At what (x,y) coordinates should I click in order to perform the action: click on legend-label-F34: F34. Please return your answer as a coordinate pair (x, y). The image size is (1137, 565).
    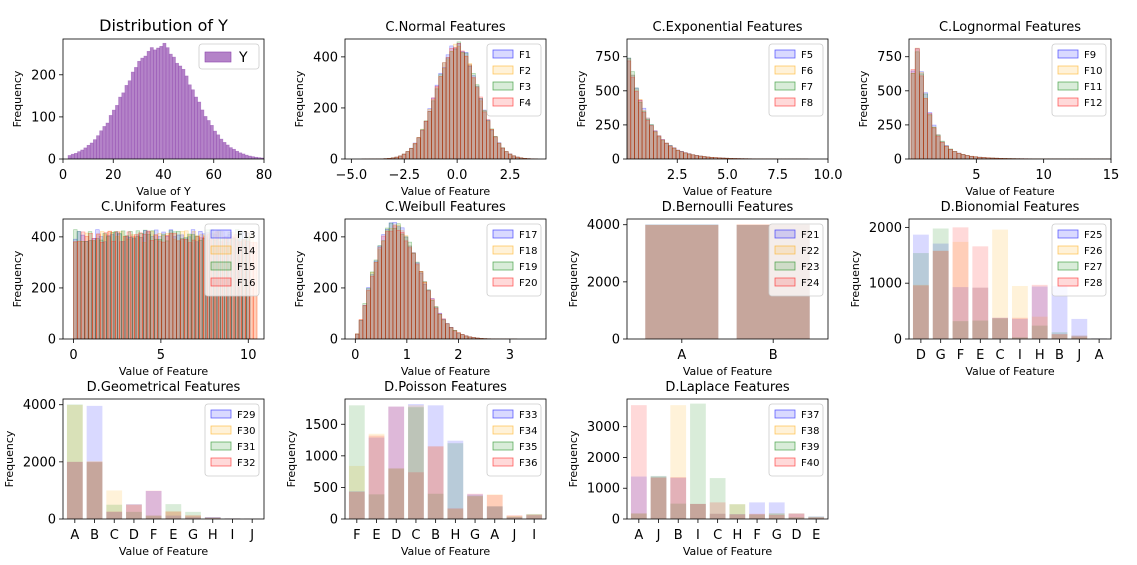
    Looking at the image, I should click on (528, 431).